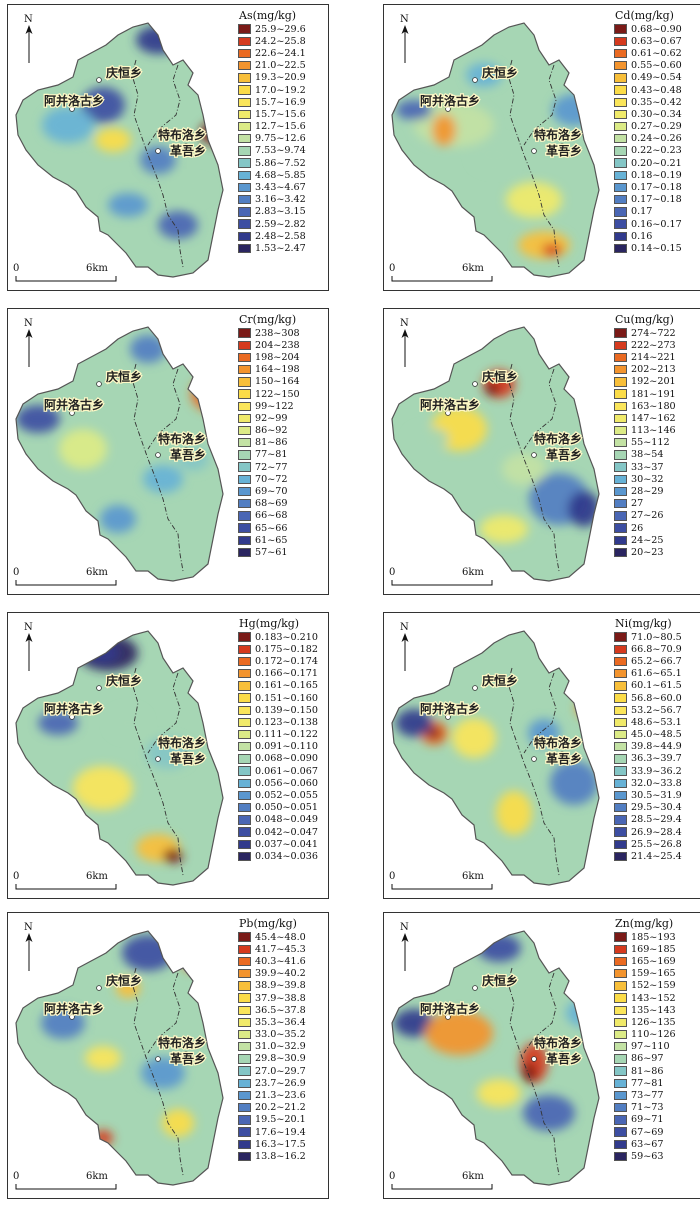 The height and width of the screenshot is (1212, 700). Describe the element at coordinates (564, 758) in the screenshot. I see `place-label-gewu: 革吾乡` at that location.